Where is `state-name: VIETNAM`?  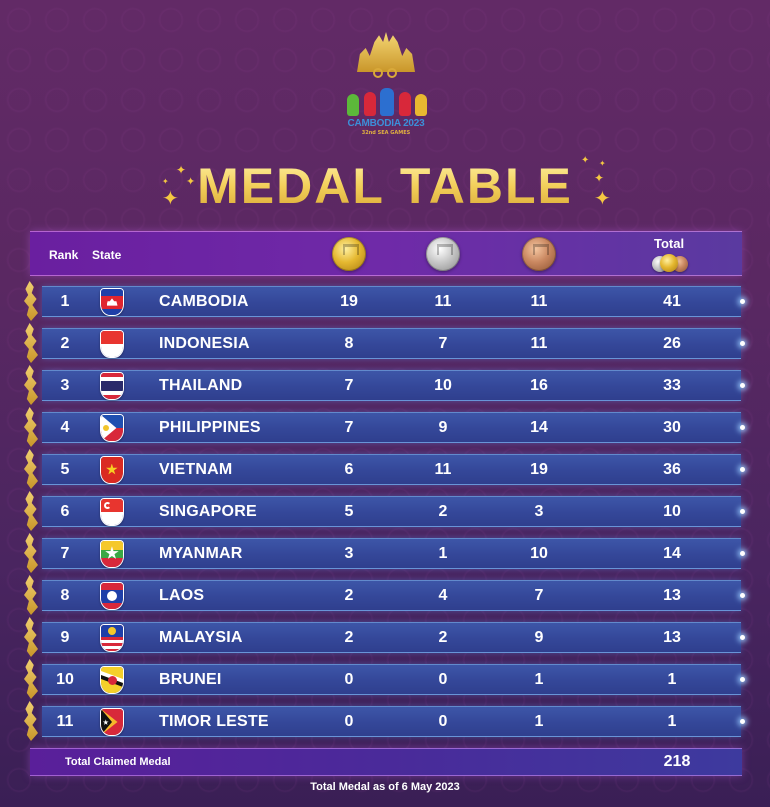 state-name: VIETNAM is located at coordinates (196, 469).